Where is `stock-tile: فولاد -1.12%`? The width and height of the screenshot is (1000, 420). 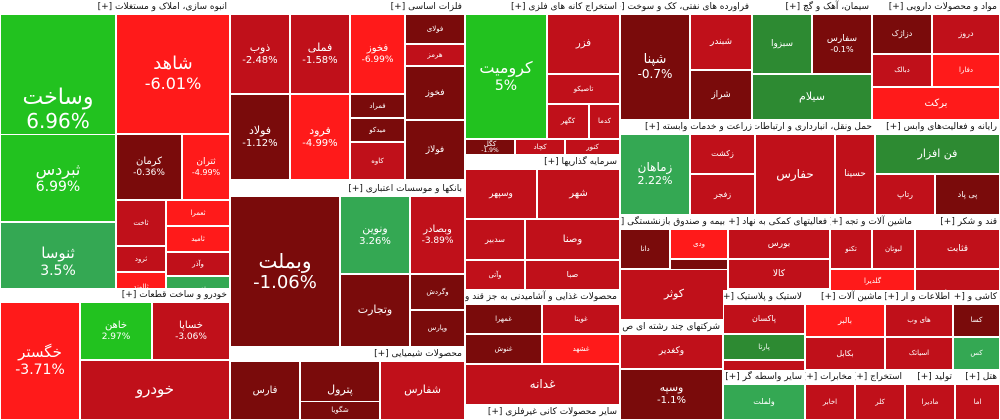
stock-tile: فولاد -1.12% is located at coordinates (260, 137).